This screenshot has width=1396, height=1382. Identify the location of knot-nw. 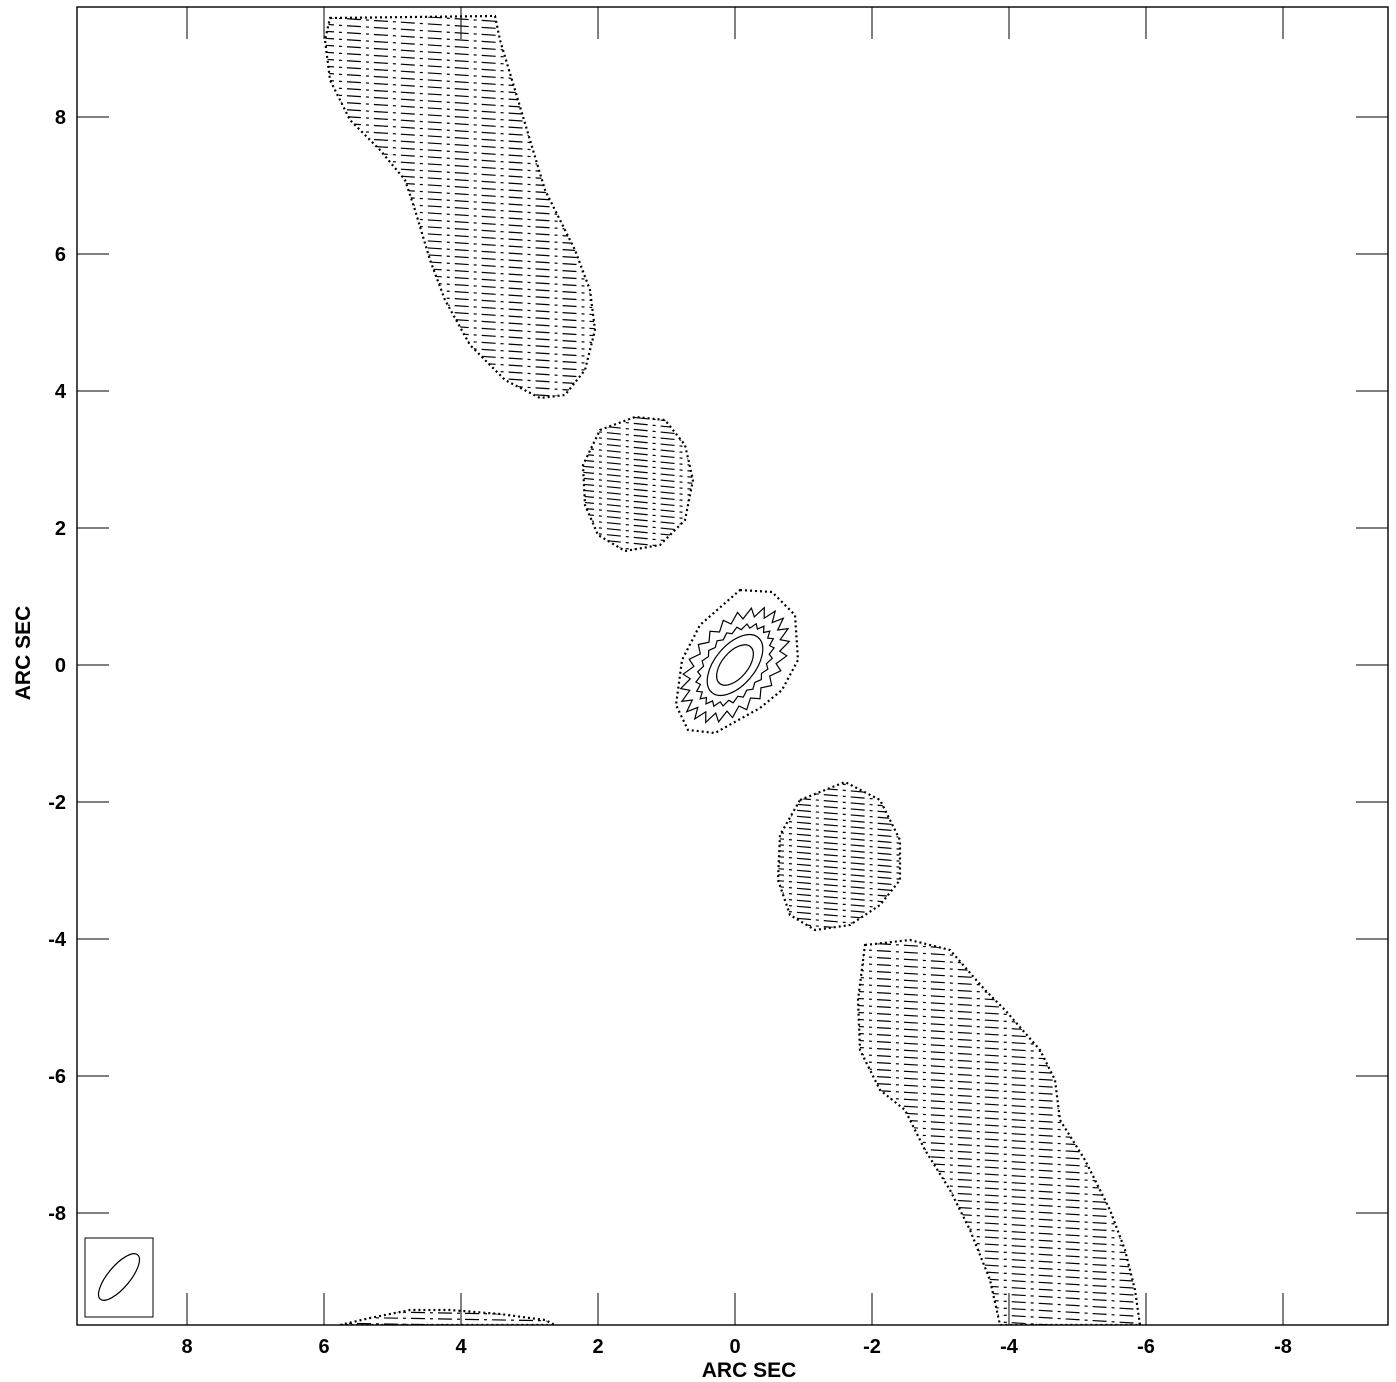
(640, 487).